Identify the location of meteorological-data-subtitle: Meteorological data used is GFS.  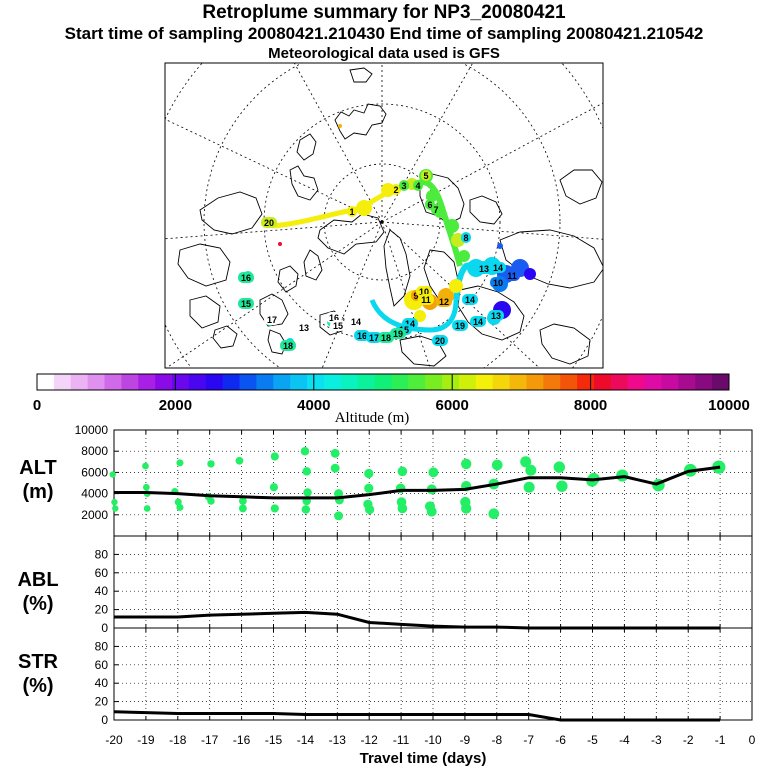
(384, 53).